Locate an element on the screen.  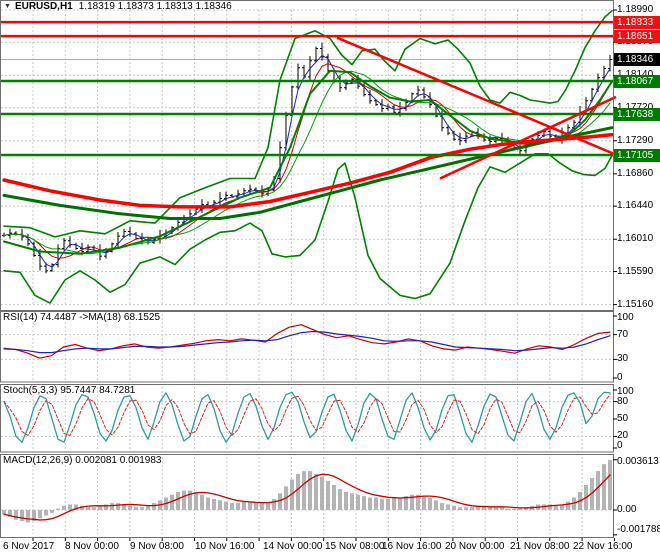
price-badge: 1.18346 is located at coordinates (637, 60).